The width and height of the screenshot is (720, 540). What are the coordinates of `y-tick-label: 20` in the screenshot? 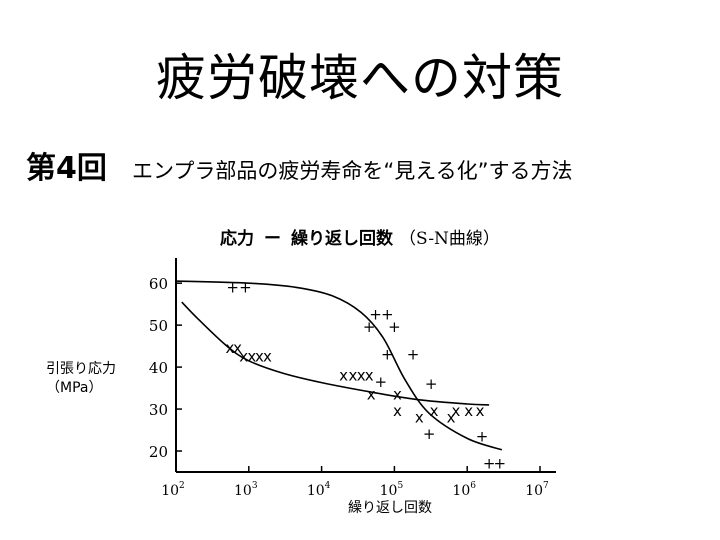 It's located at (158, 452).